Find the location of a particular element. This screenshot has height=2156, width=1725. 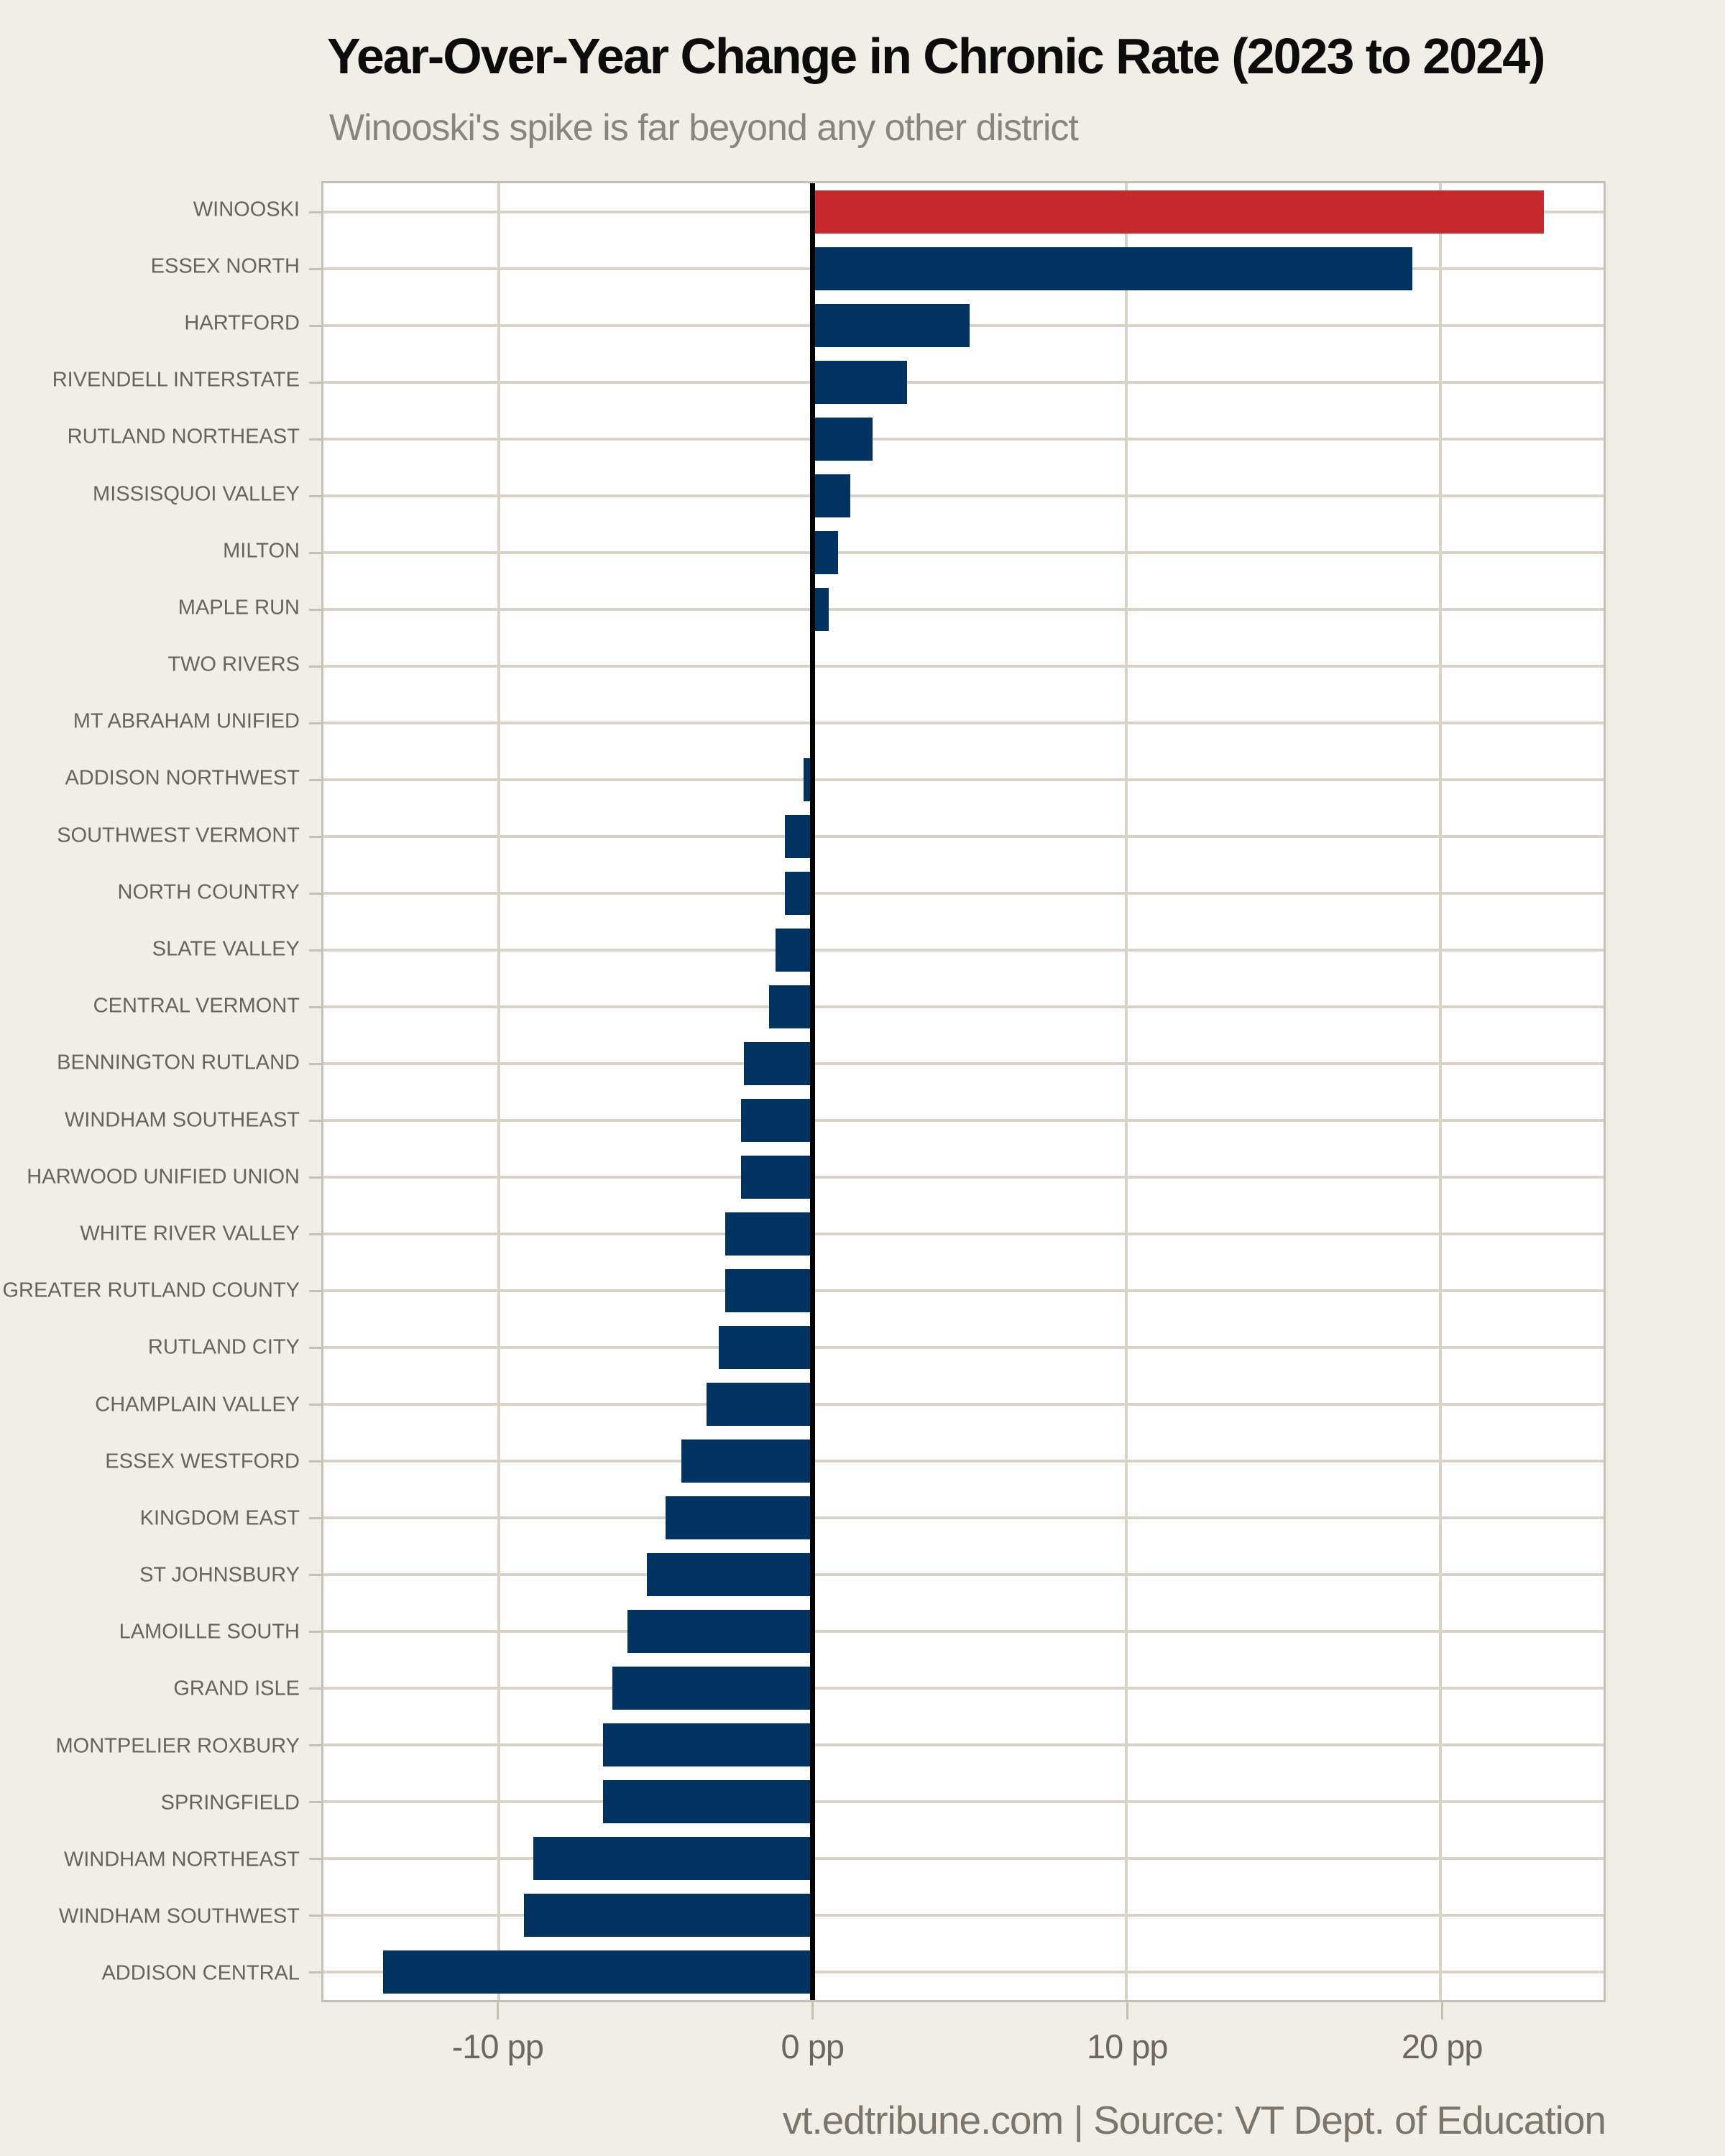

y-axis-label: MISSISQUOI VALLEY is located at coordinates (196, 494).